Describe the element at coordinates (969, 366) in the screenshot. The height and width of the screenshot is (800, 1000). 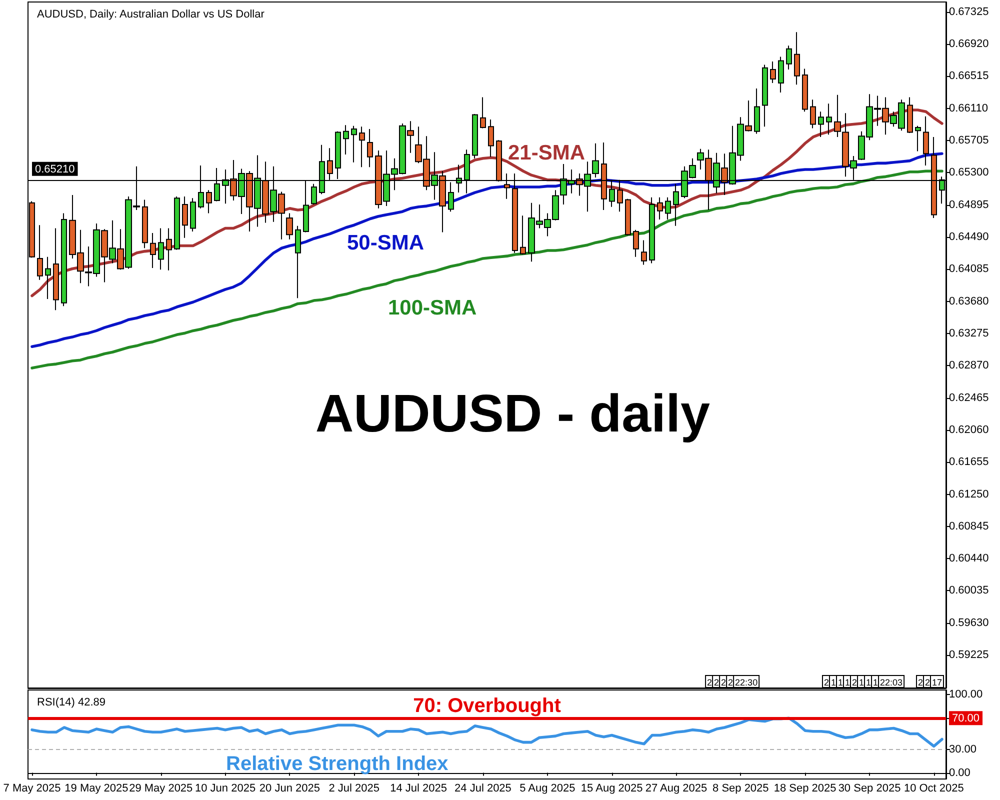
I see `y-tick-label: 0.62870` at that location.